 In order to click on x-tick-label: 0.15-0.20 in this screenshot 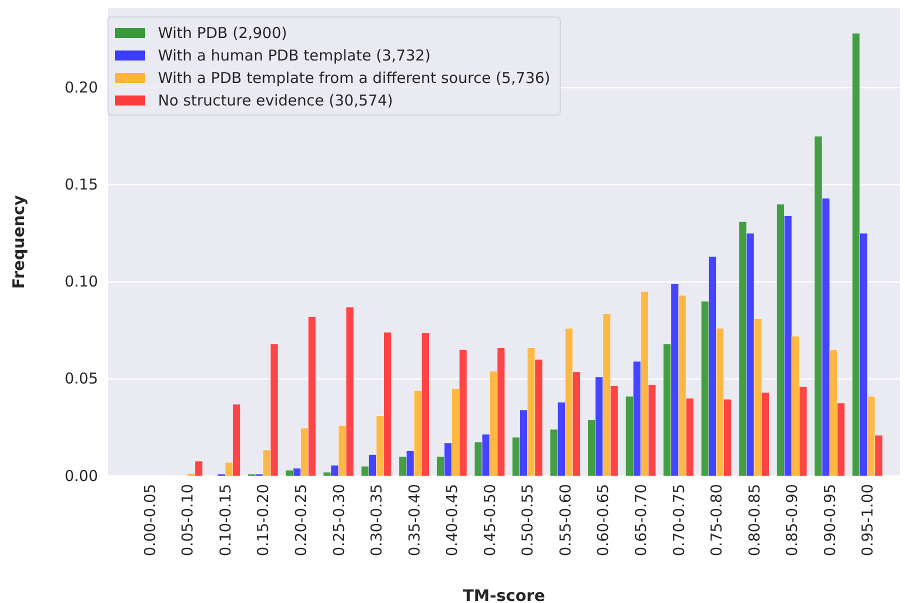, I will do `click(263, 520)`.